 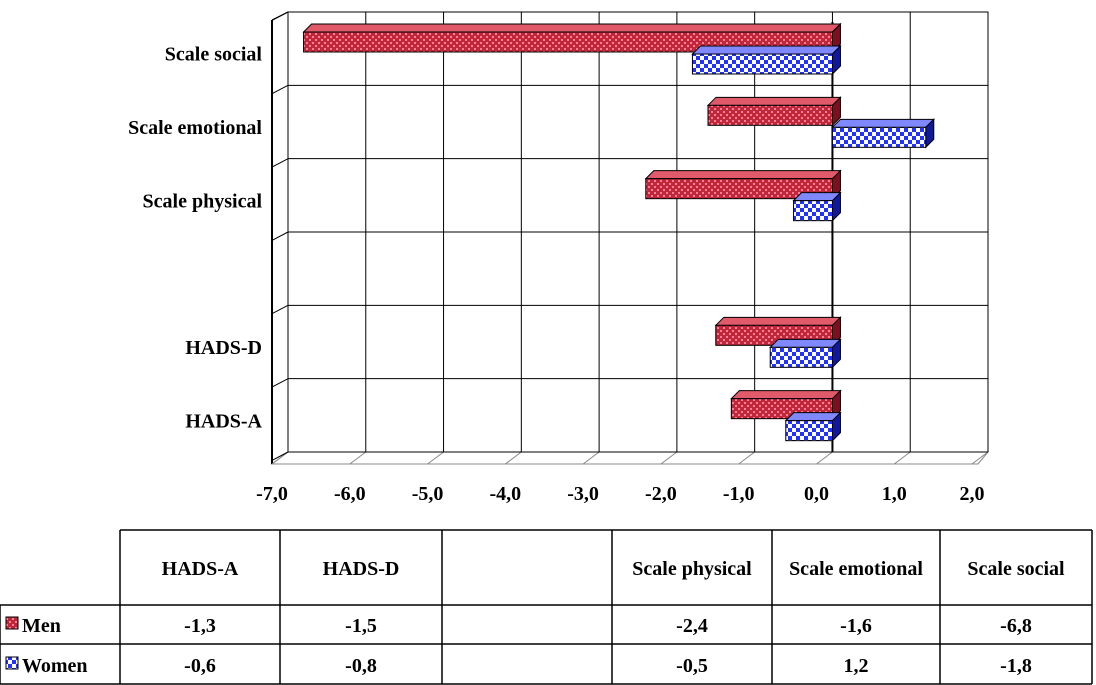 What do you see at coordinates (692, 666) in the screenshot?
I see `table-value-cell: -0,5` at bounding box center [692, 666].